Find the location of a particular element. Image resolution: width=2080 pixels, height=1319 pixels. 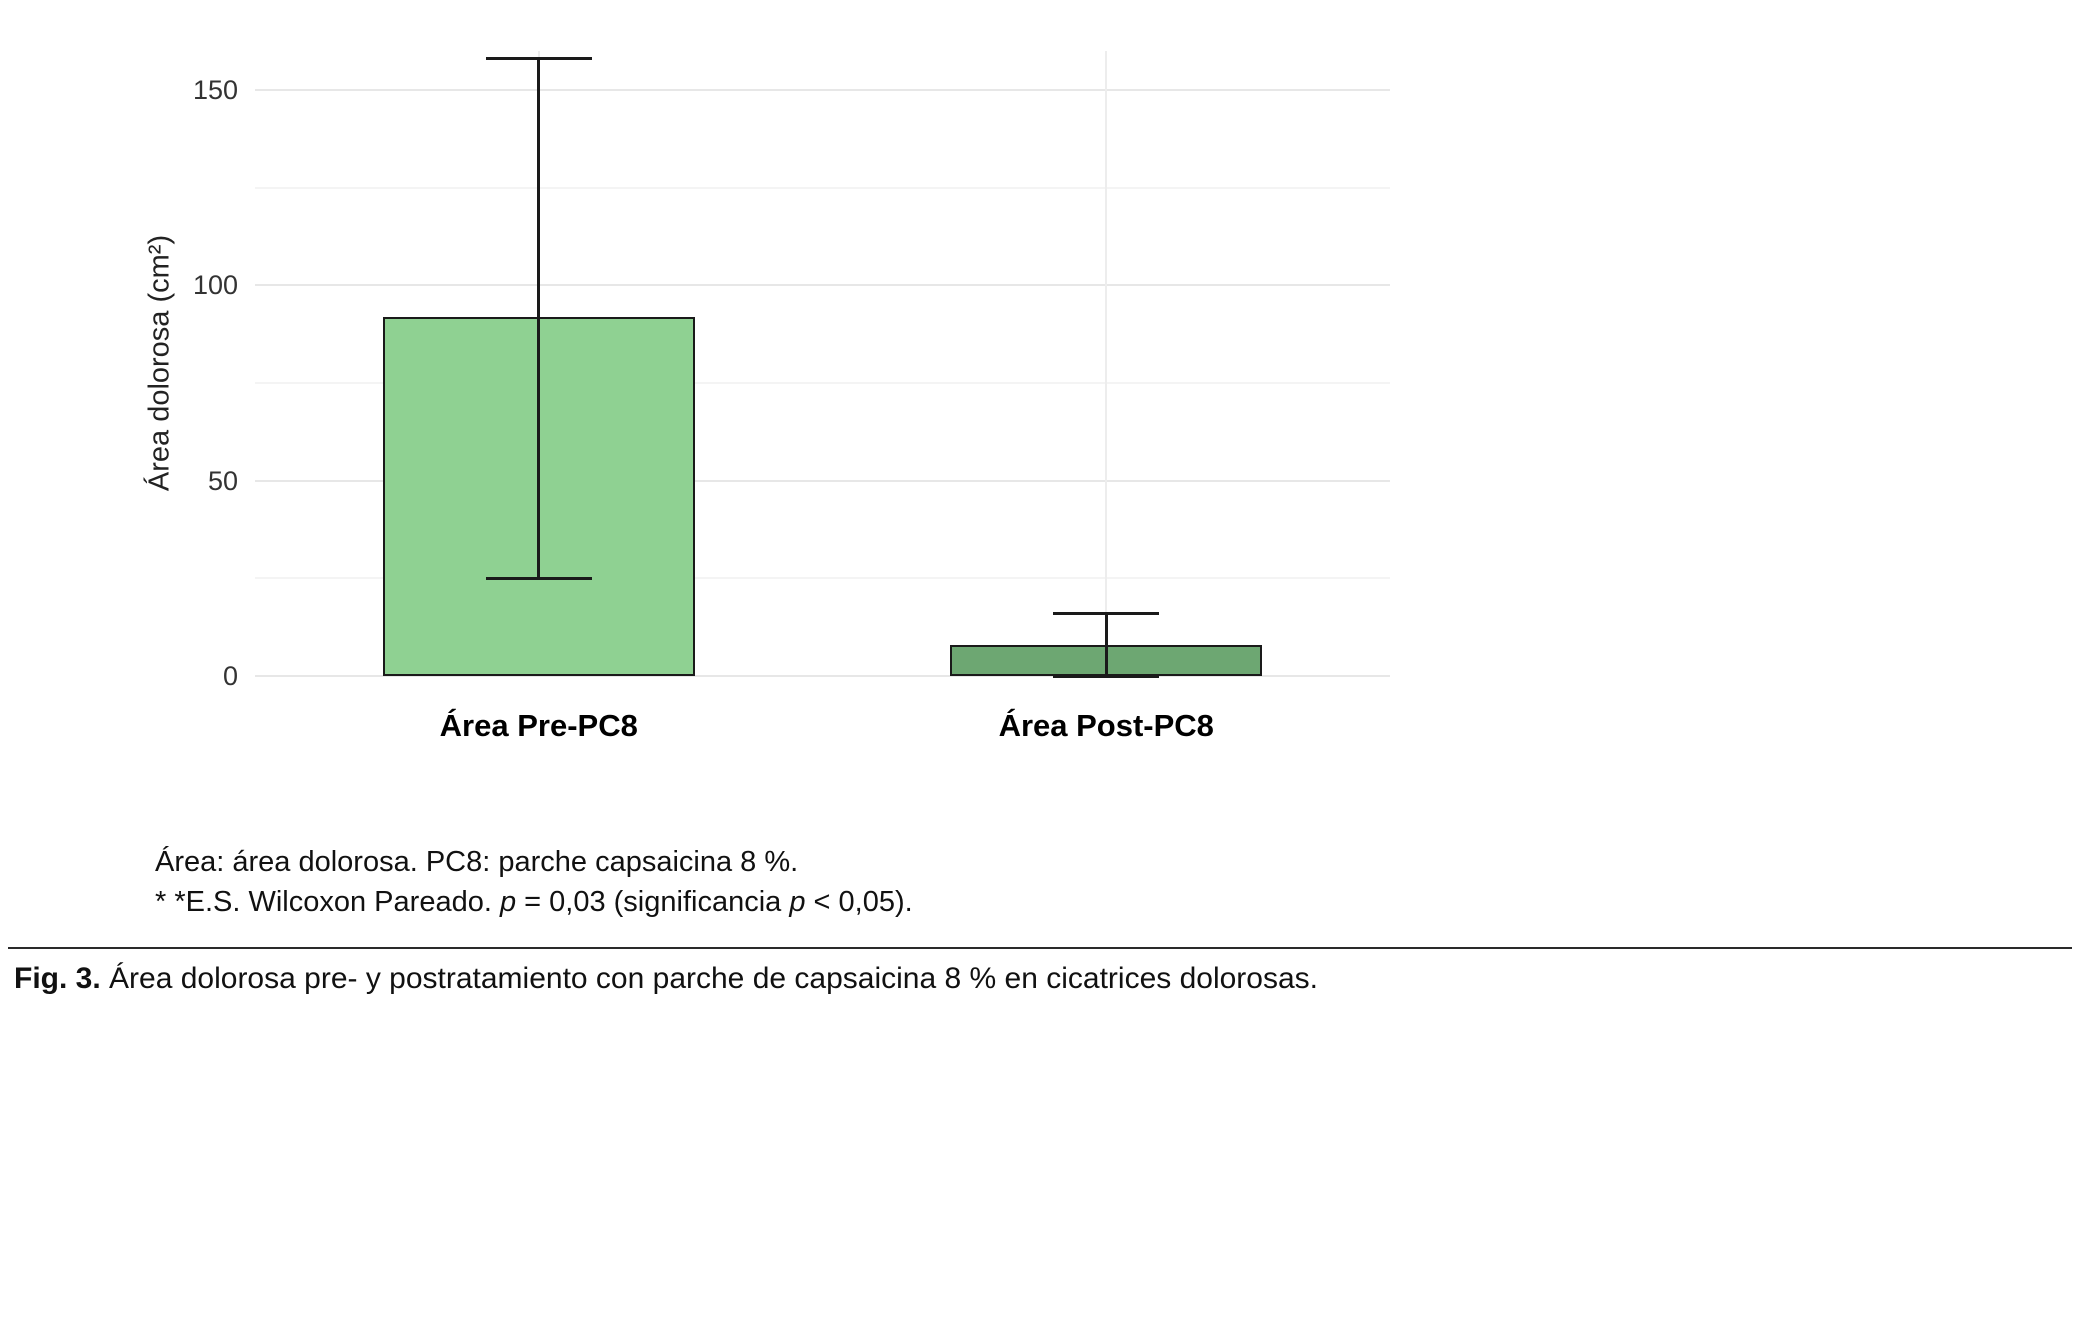

x-category-label: Área Pre-PC8 is located at coordinates (538, 725).